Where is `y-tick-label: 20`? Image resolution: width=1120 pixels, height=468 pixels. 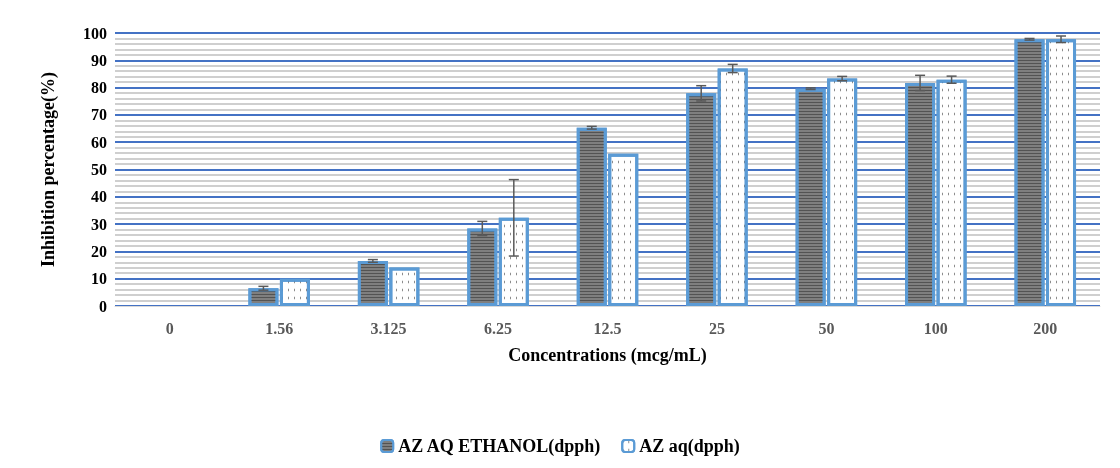 y-tick-label: 20 is located at coordinates (99, 251).